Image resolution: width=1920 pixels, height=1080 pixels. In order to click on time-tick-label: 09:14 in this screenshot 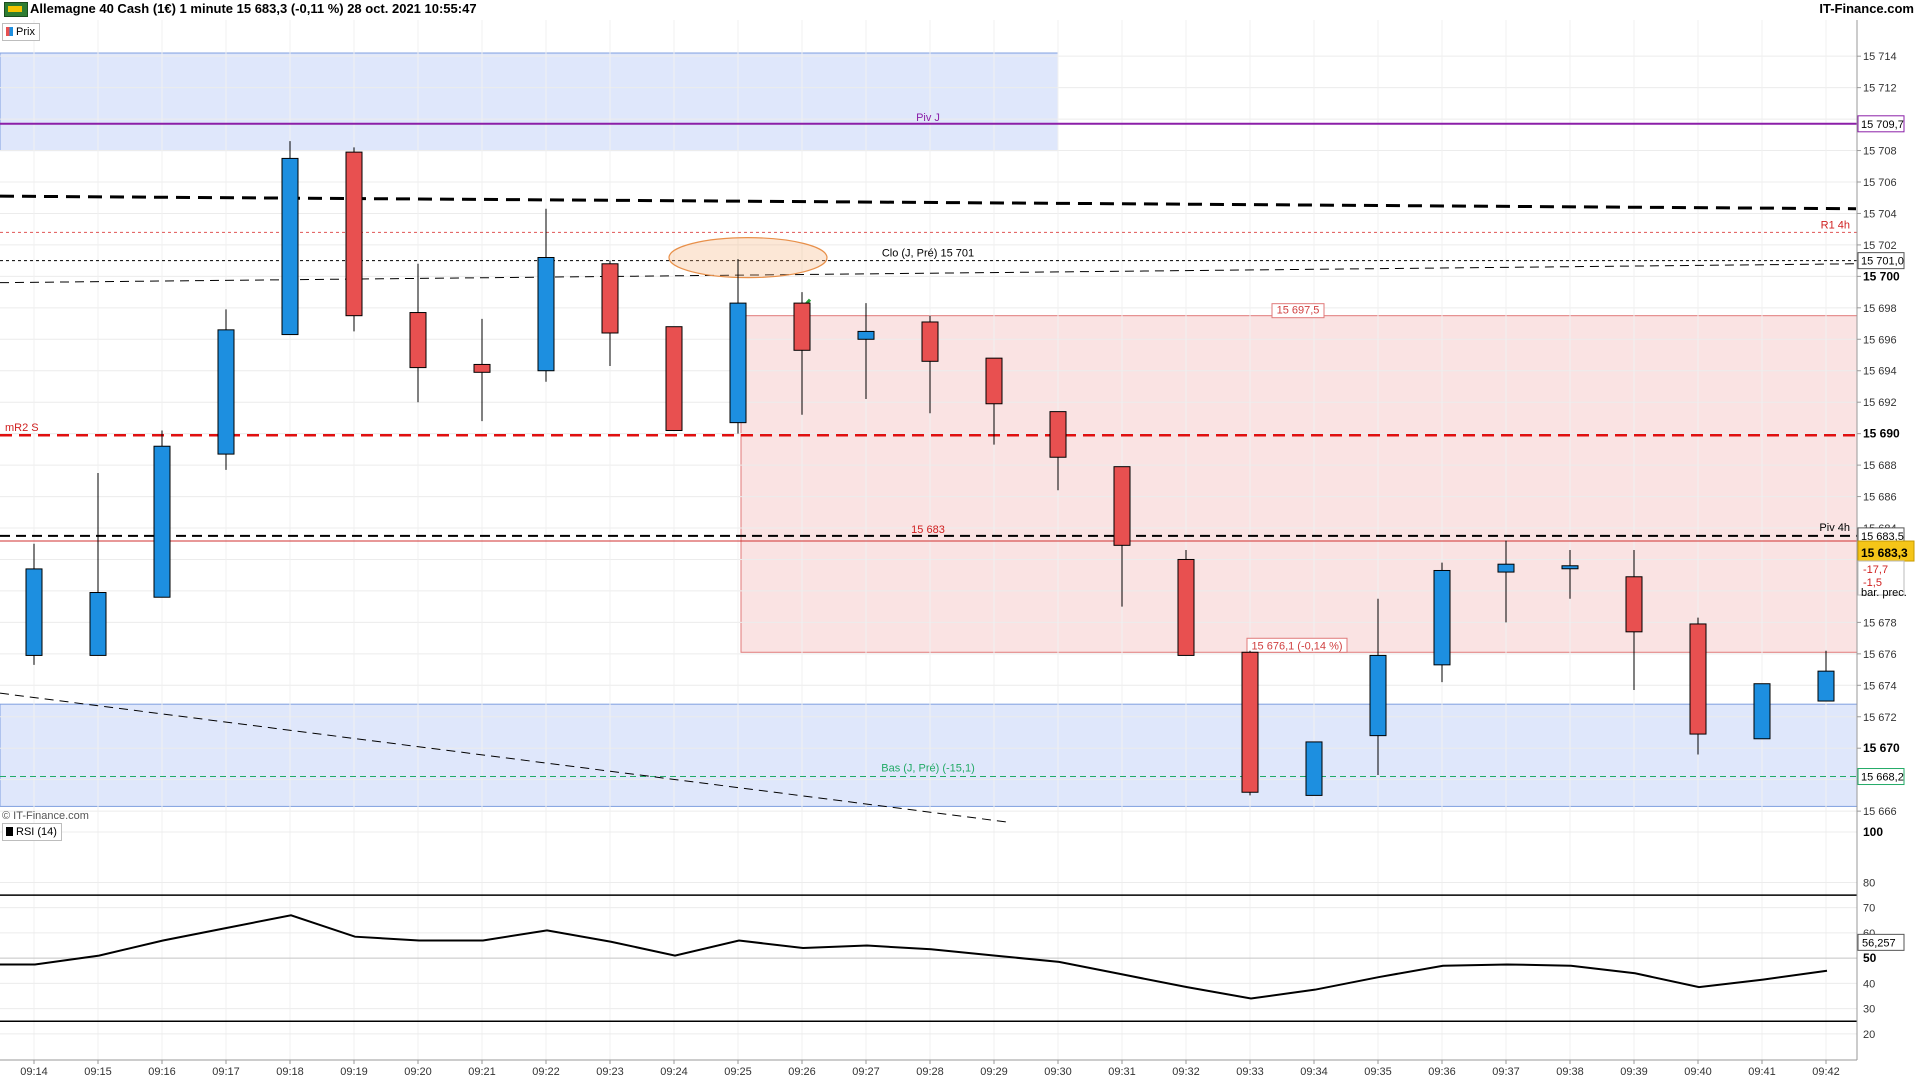, I will do `click(34, 1072)`.